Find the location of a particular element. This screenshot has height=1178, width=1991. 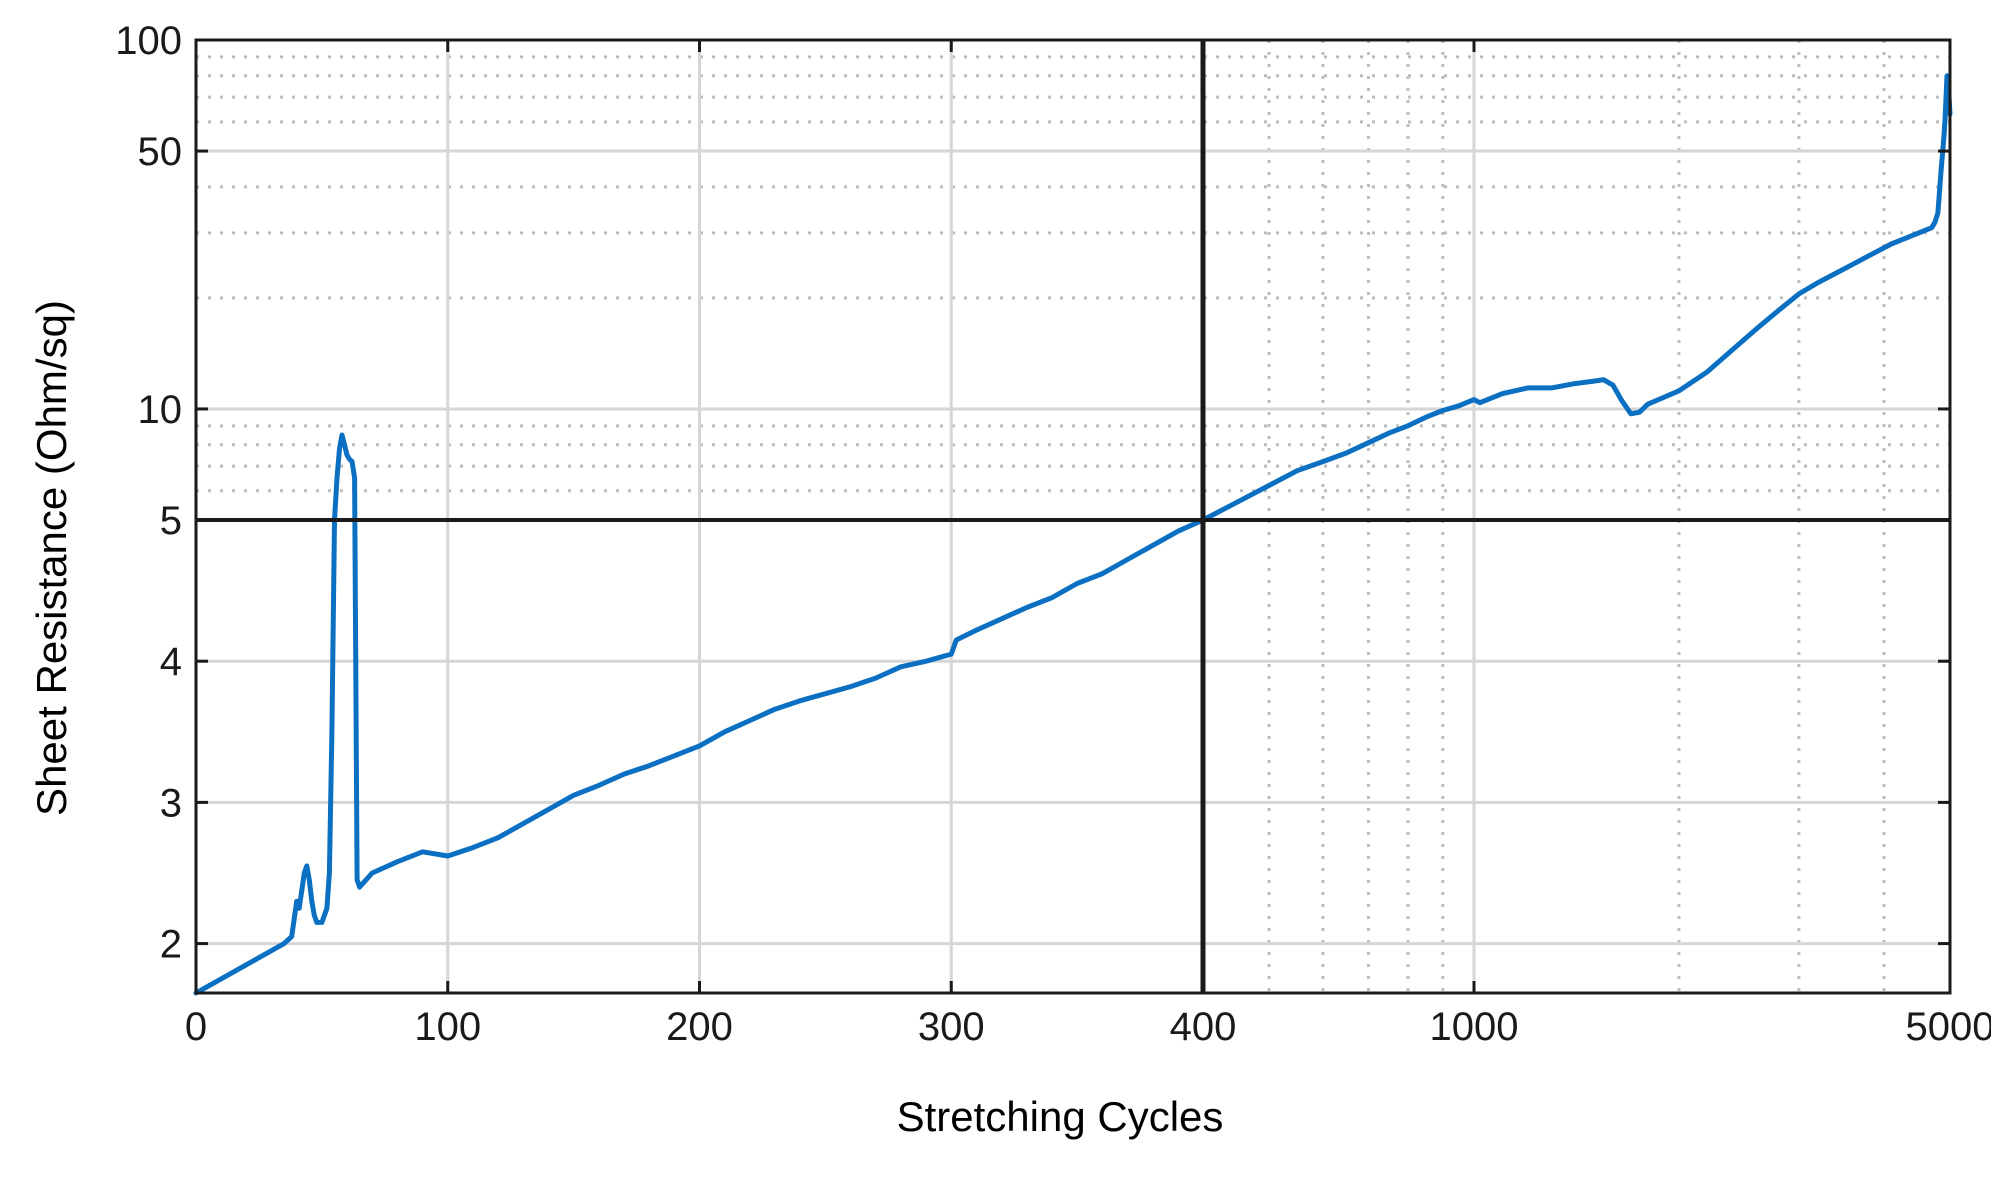

x-axis-title: Stretching Cycles is located at coordinates (1060, 1116).